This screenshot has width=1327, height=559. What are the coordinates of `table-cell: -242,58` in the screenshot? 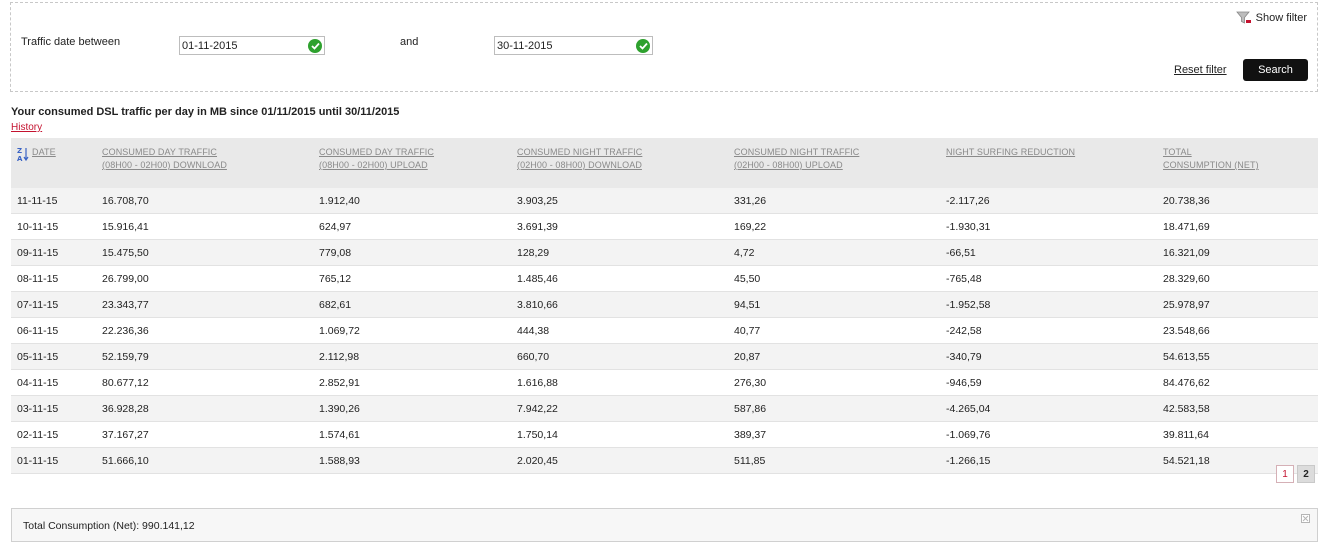 It's located at (1054, 330).